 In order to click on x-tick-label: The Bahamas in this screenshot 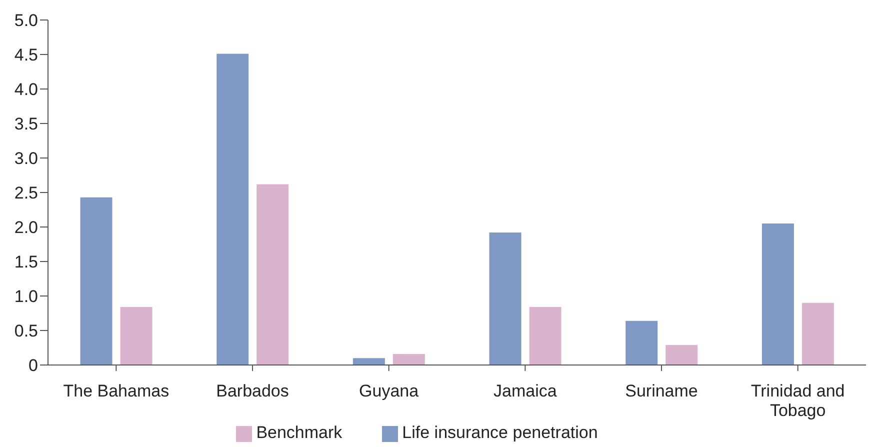, I will do `click(116, 390)`.